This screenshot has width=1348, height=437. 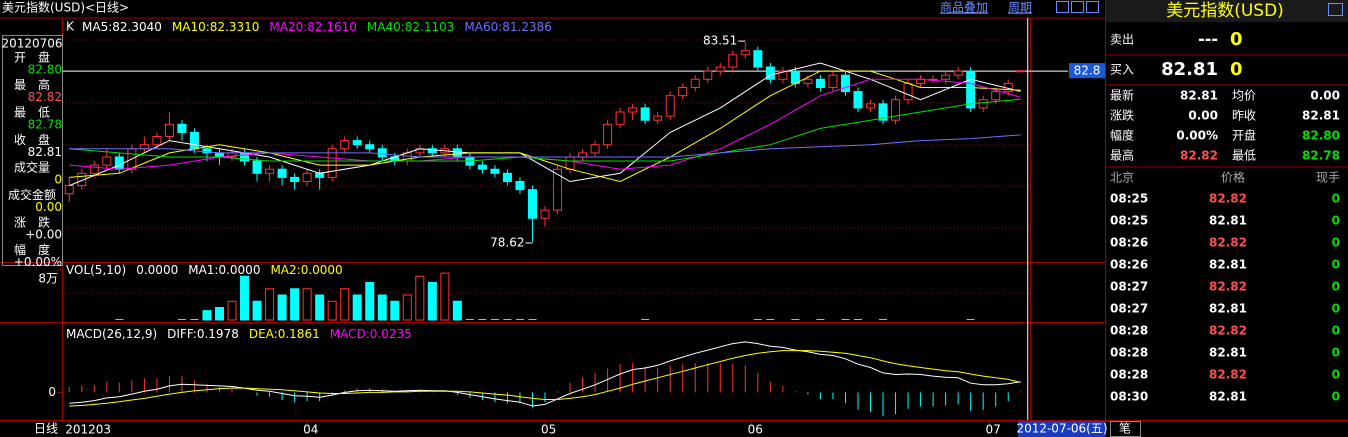 What do you see at coordinates (263, 334) in the screenshot?
I see `legend-text: DEA:` at bounding box center [263, 334].